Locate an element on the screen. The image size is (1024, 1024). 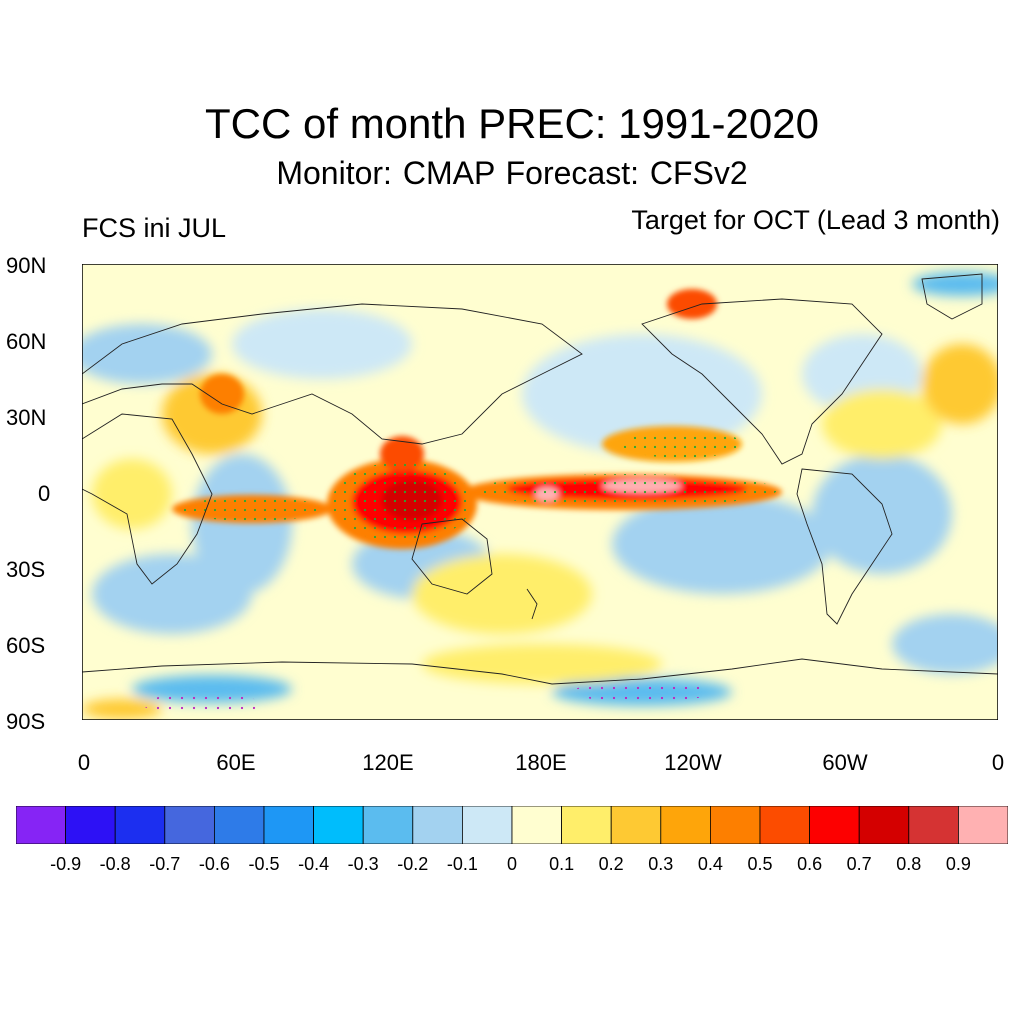
colorbar-label: -0.7 is located at coordinates (165, 864).